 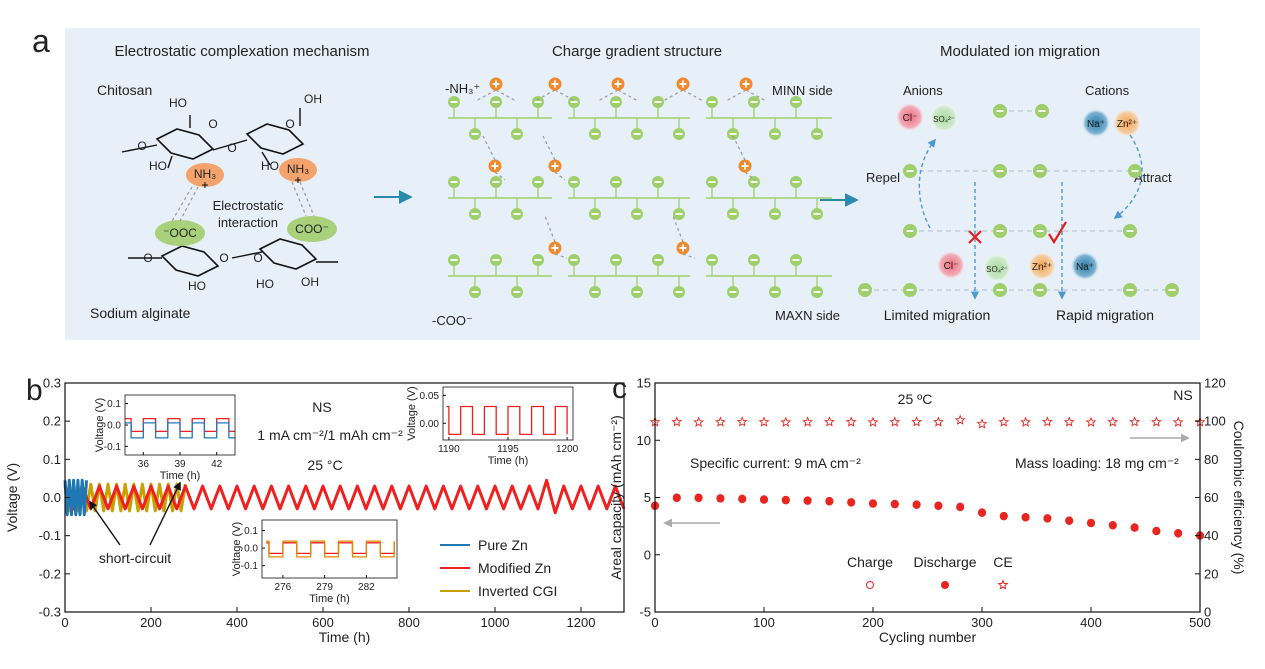 I want to click on ion-group-label: Cations, so click(x=1107, y=90).